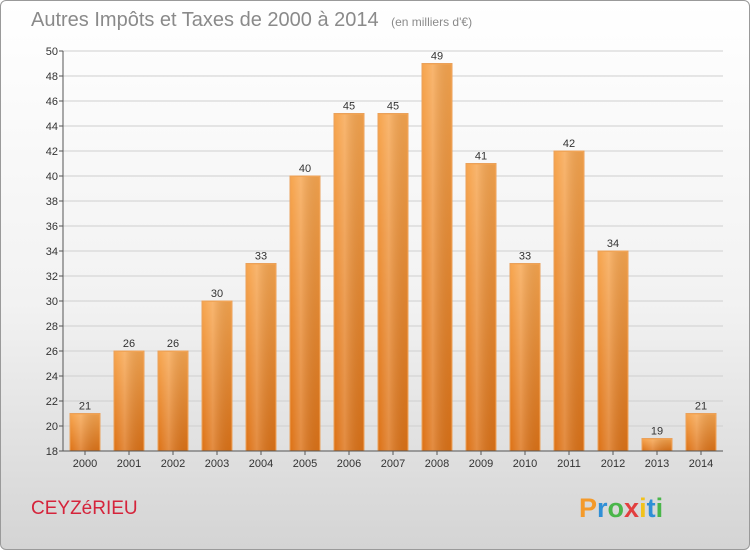 The image size is (750, 550). I want to click on bar-2001, so click(129, 401).